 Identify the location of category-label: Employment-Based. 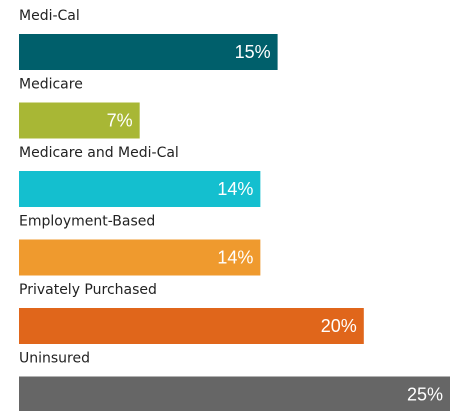
(87, 222).